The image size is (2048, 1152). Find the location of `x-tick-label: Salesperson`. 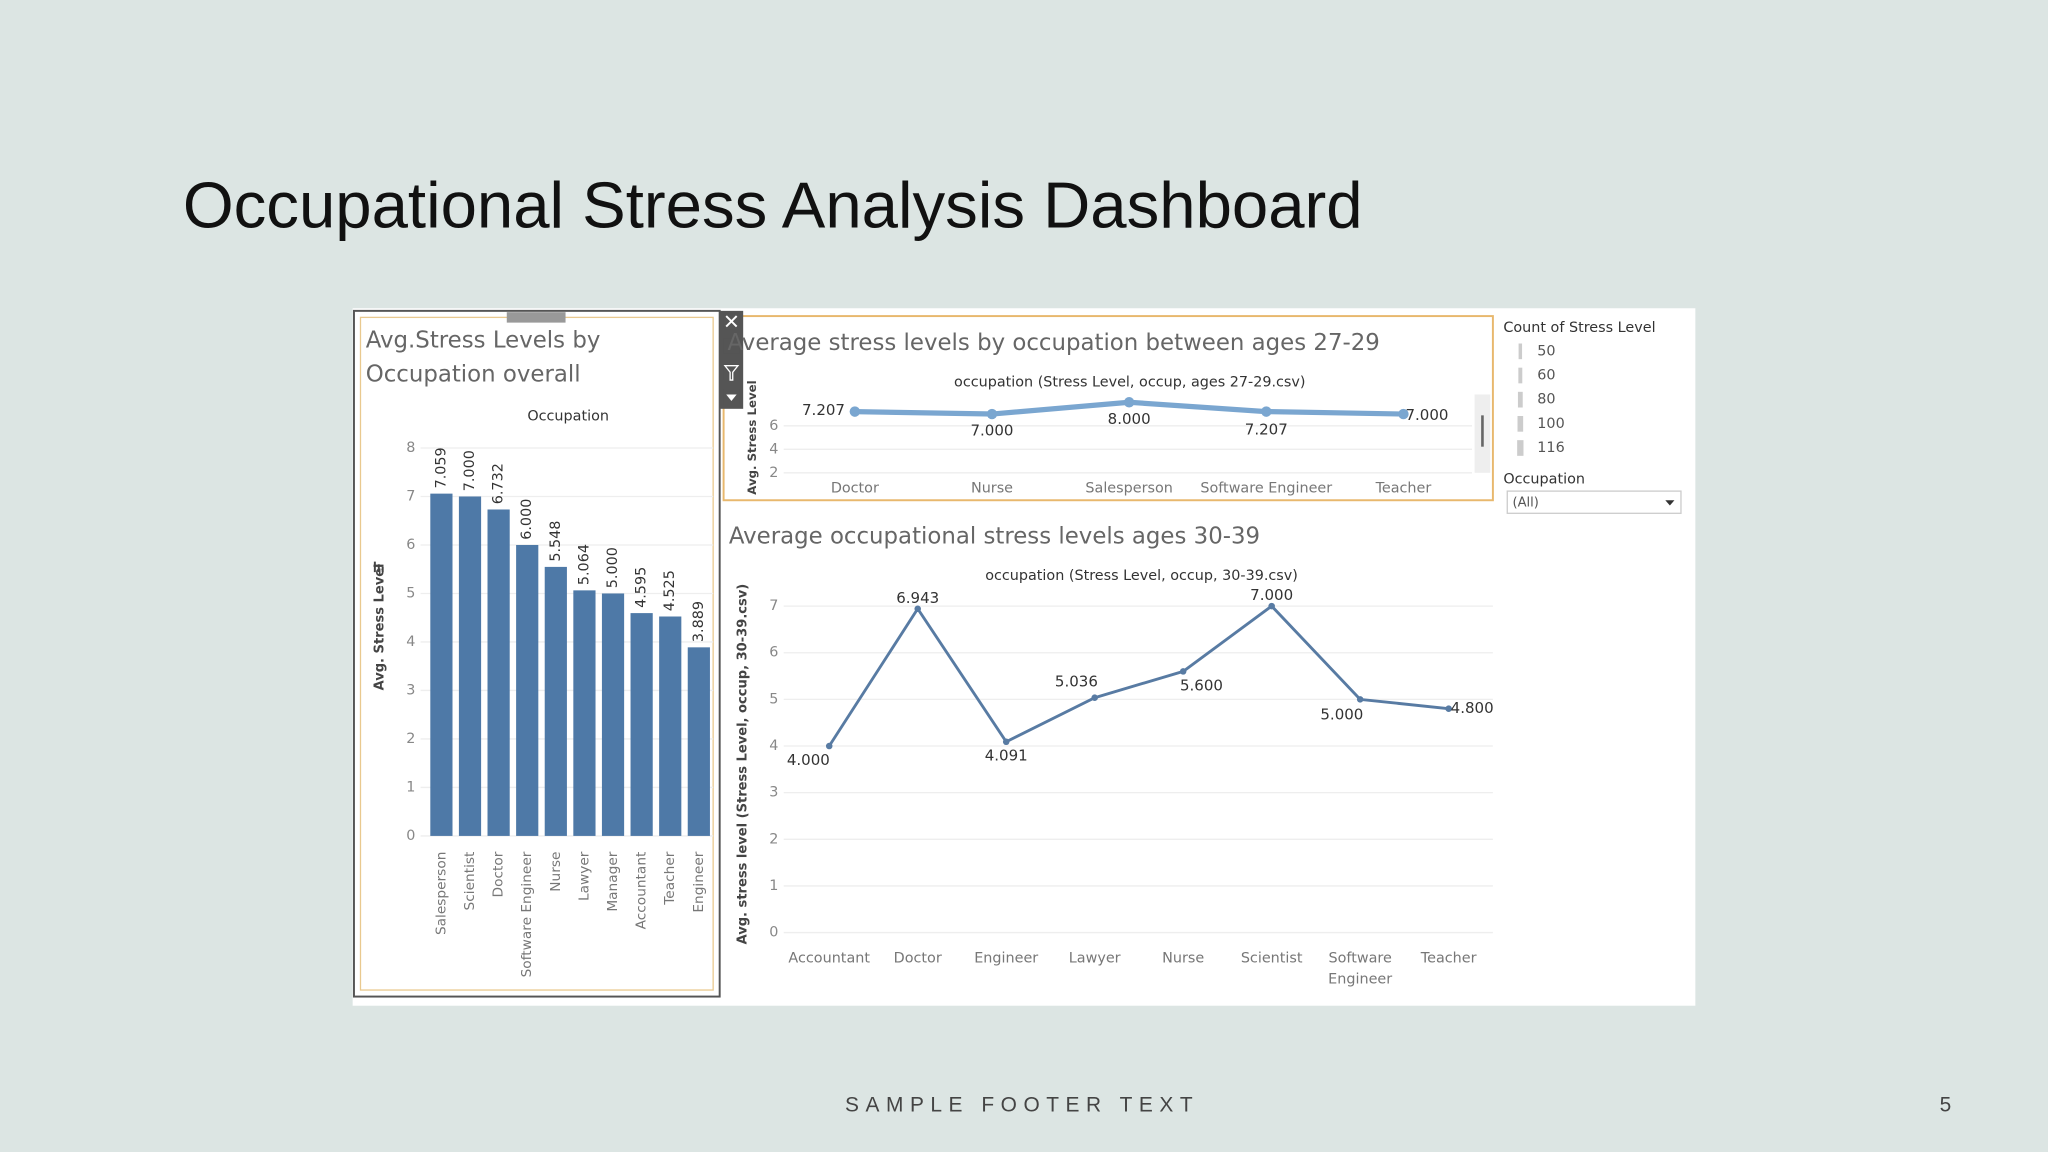

x-tick-label: Salesperson is located at coordinates (441, 893).